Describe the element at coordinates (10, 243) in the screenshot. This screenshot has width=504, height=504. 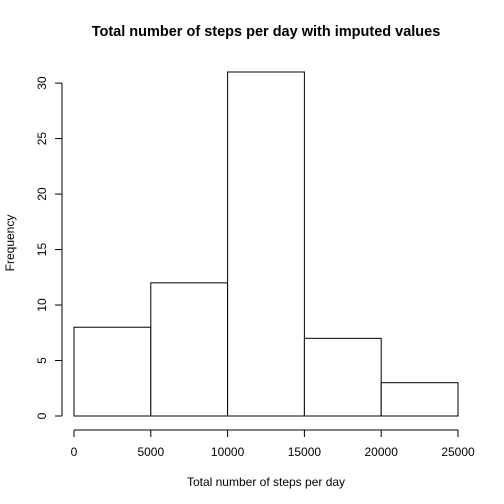
I see `y-axis-label: Frequency` at that location.